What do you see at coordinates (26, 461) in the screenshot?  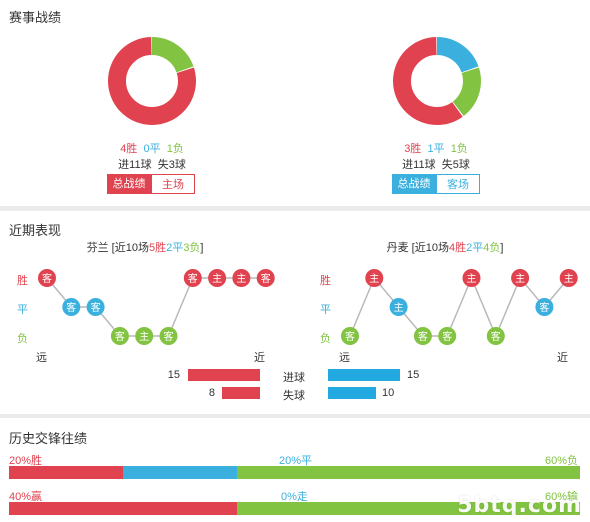 I see `h2h-win-pct: 20%胜` at bounding box center [26, 461].